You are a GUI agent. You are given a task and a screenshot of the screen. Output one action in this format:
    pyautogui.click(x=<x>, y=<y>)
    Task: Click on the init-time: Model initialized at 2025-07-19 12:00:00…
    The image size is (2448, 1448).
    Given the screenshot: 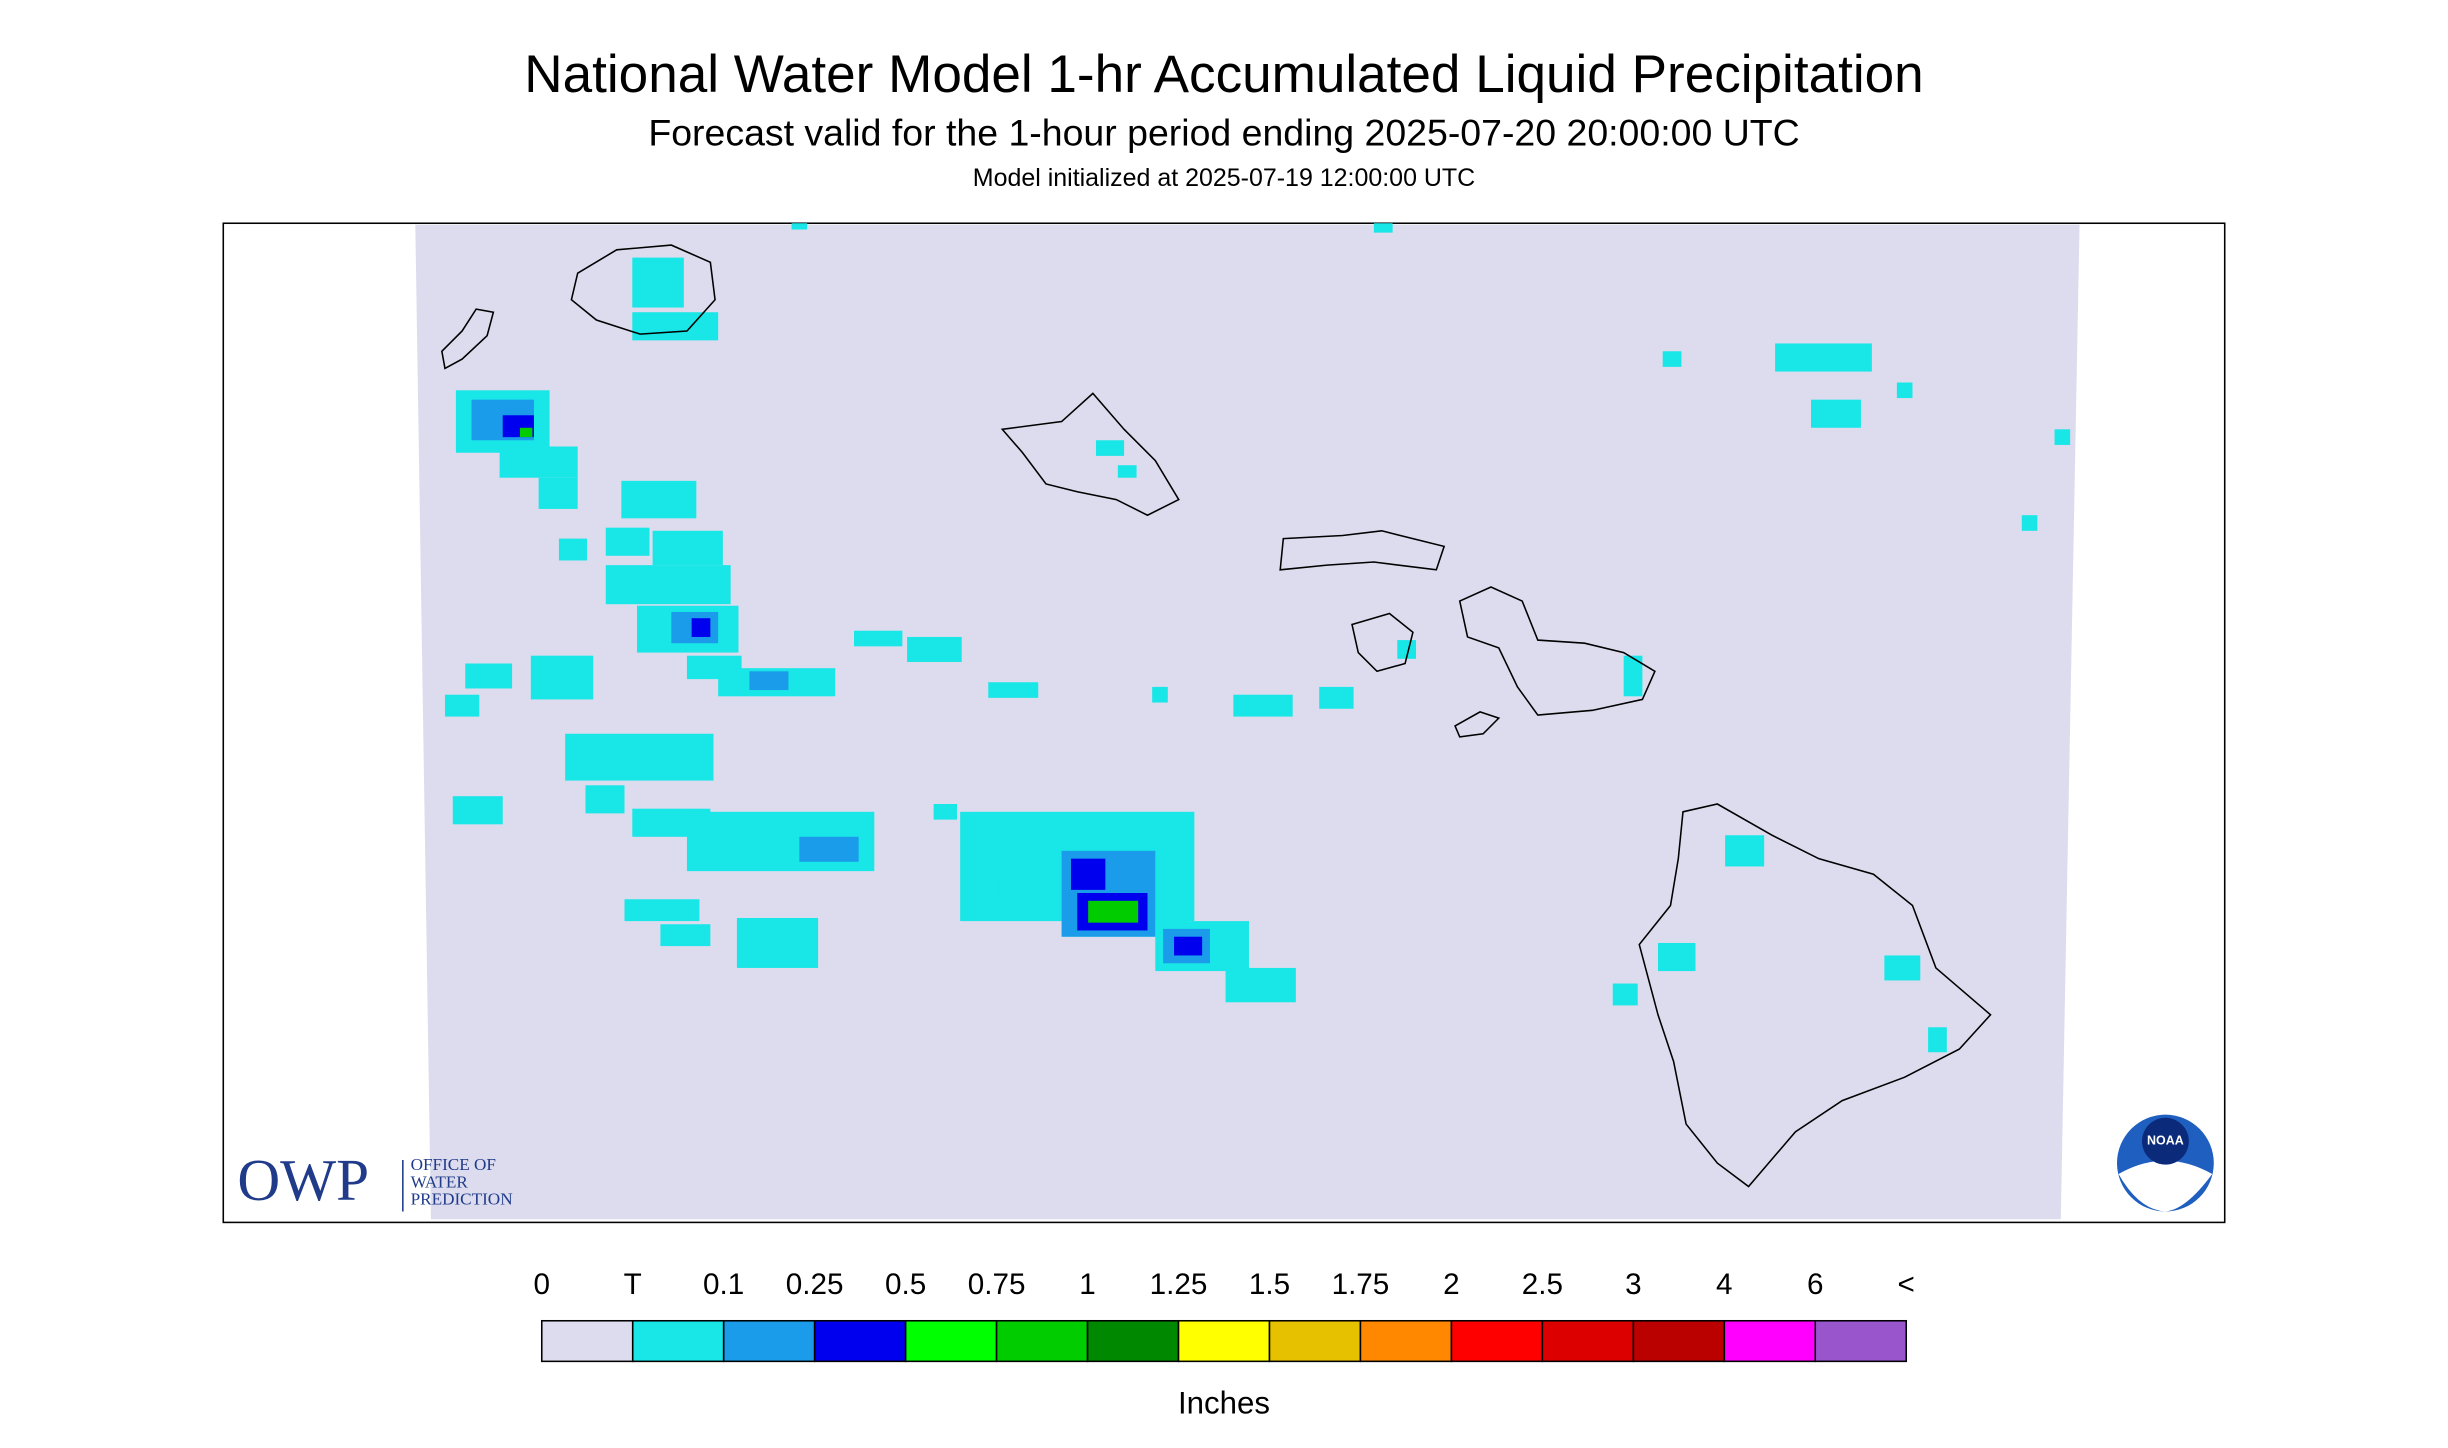 What is the action you would take?
    pyautogui.click(x=1224, y=178)
    